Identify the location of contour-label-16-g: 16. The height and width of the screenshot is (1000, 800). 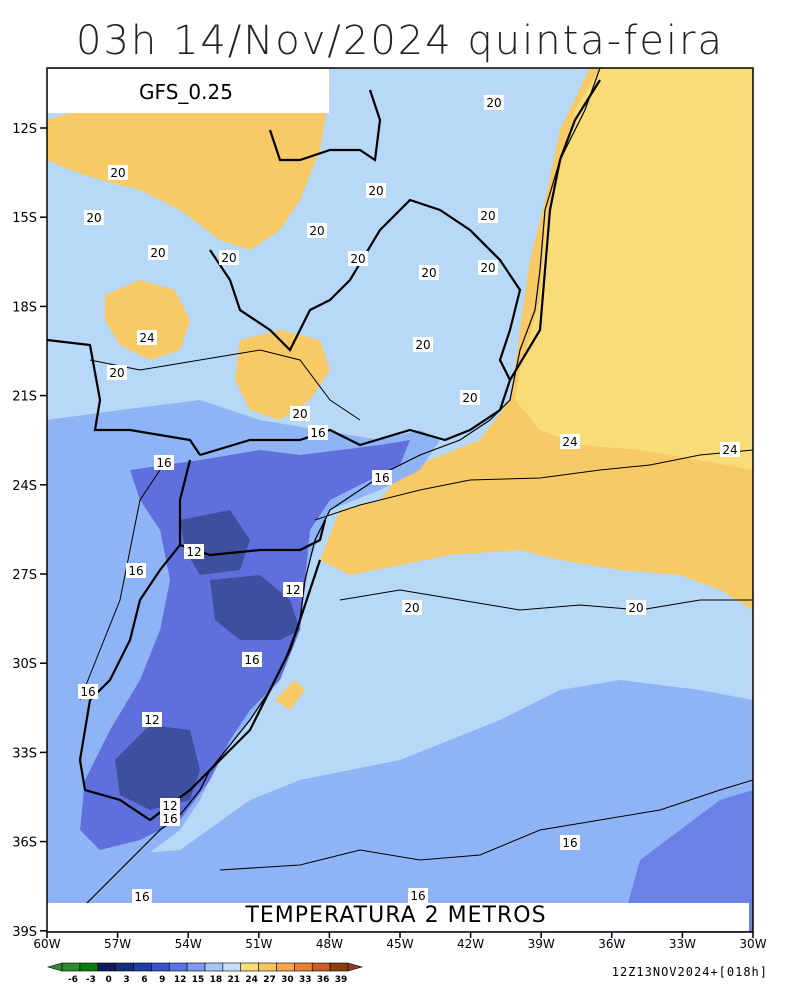
(169, 819).